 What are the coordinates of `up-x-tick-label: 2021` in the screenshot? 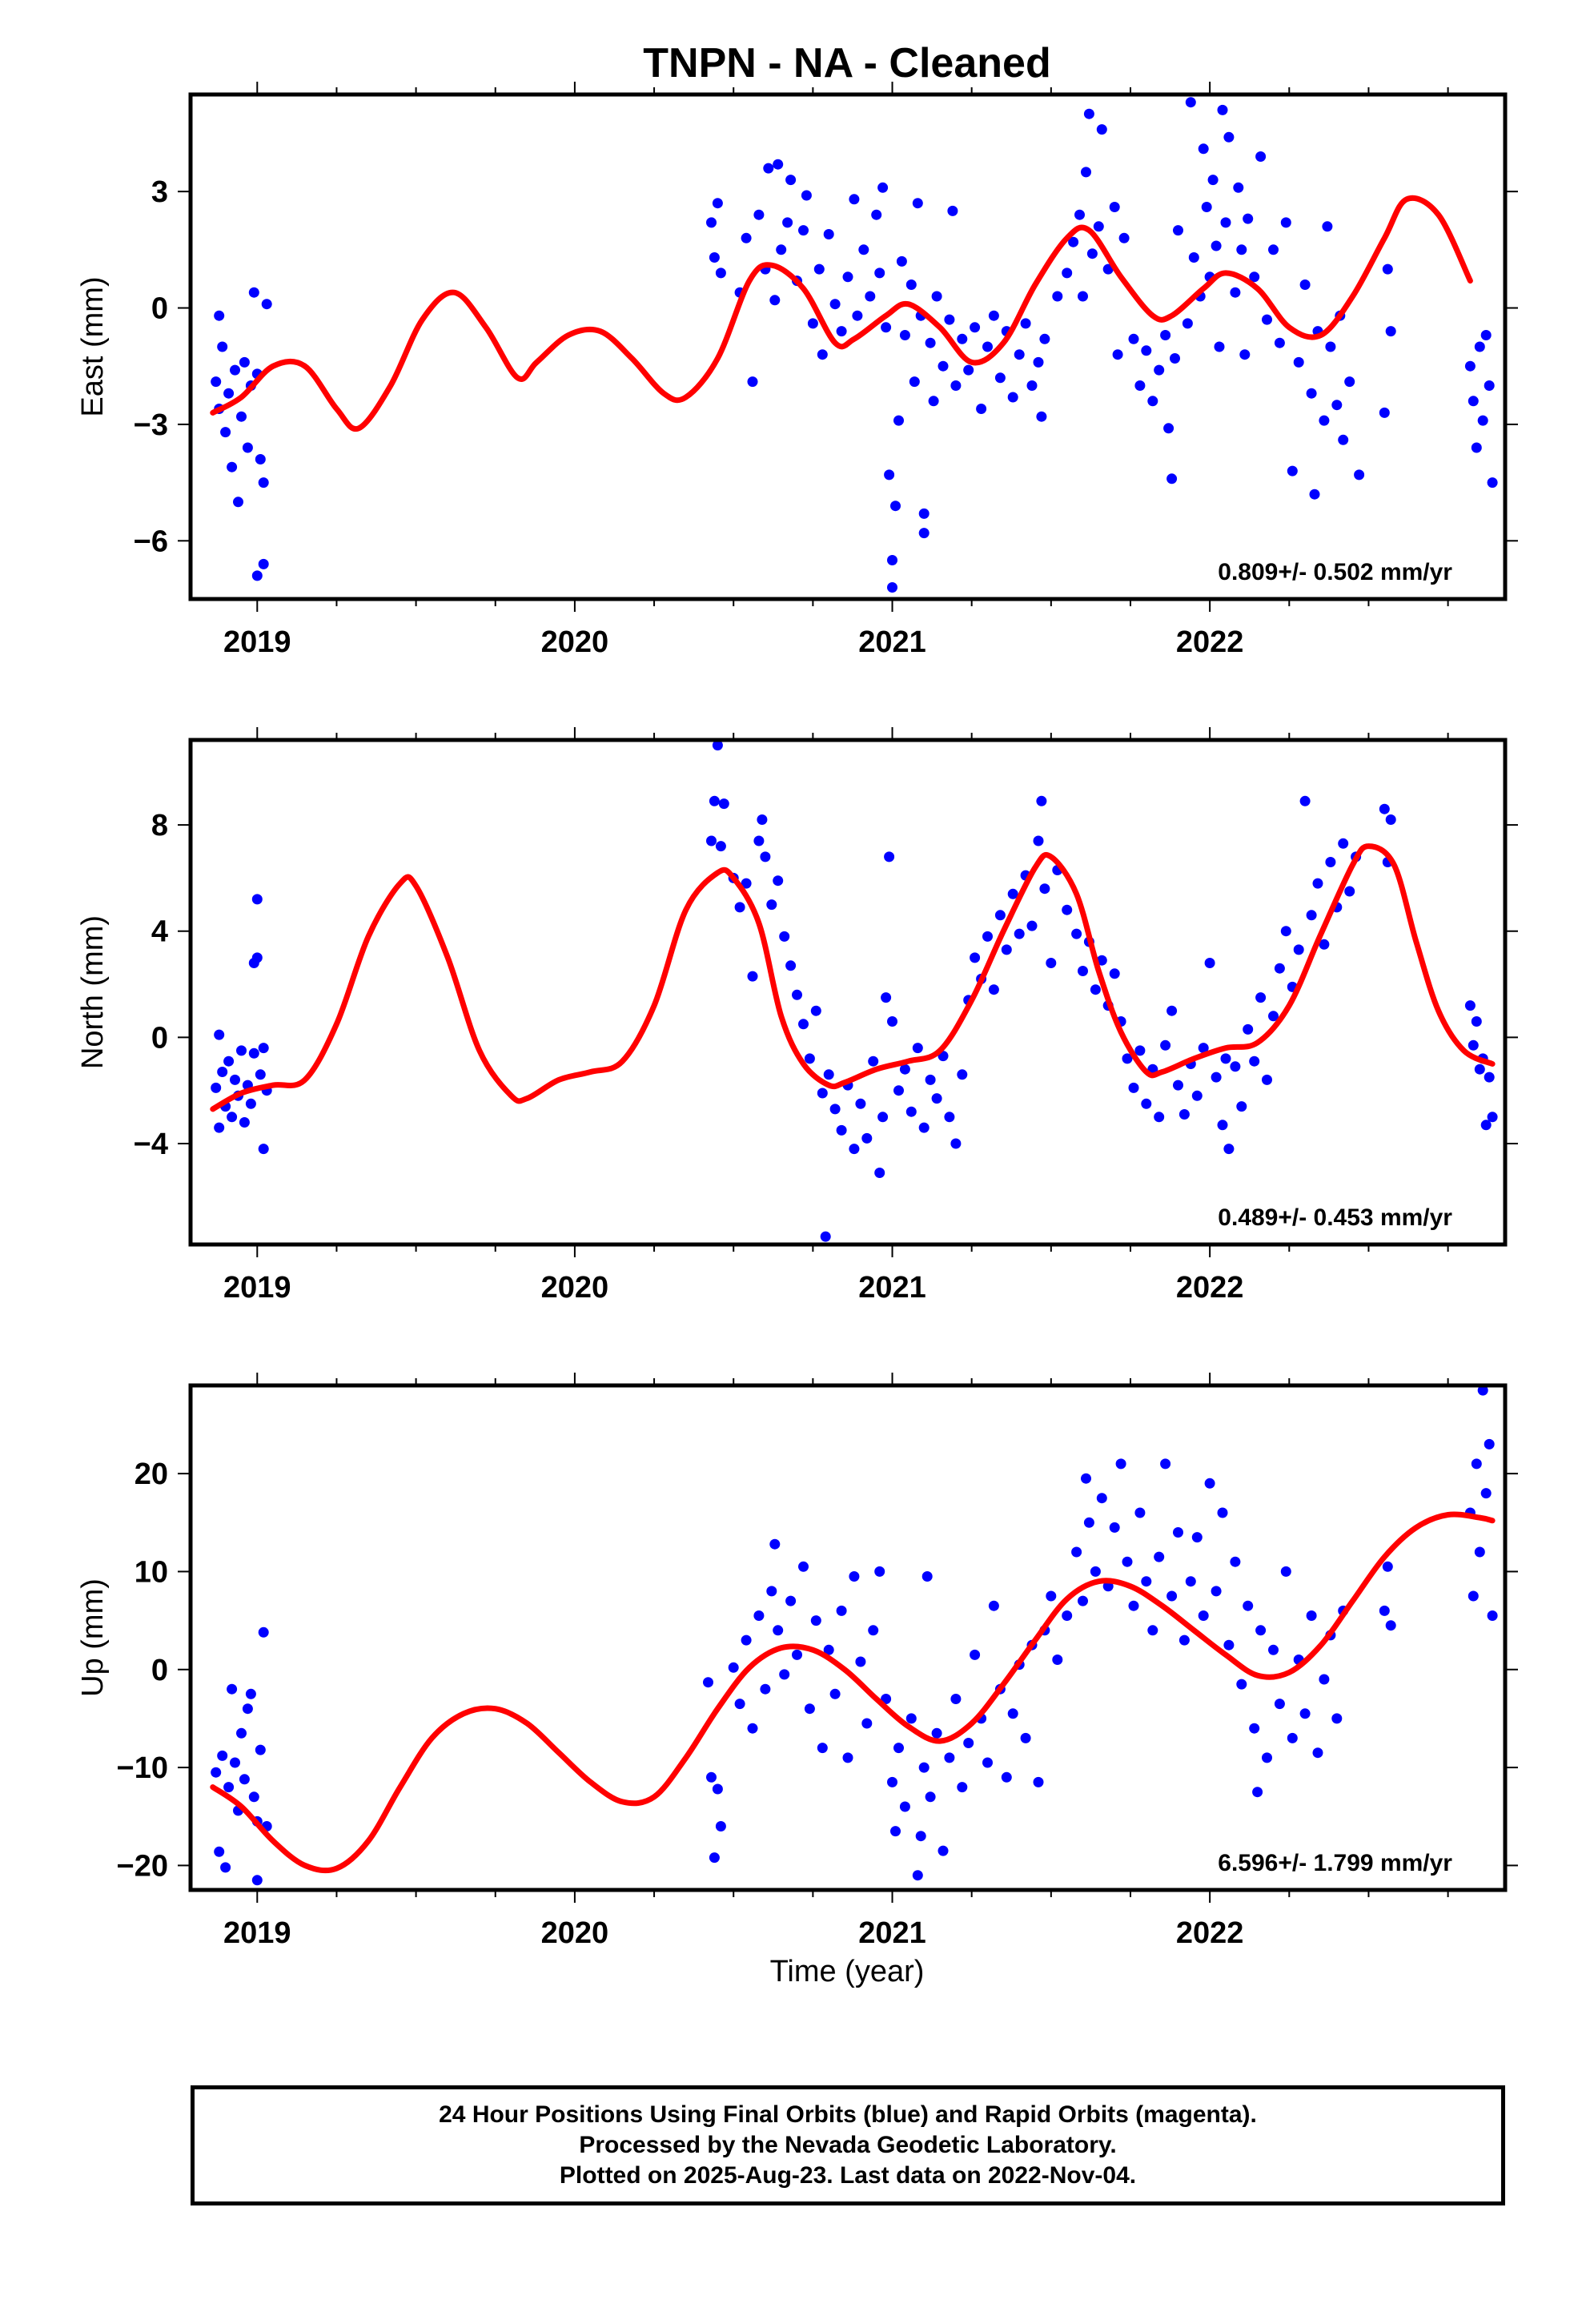 It's located at (892, 1933).